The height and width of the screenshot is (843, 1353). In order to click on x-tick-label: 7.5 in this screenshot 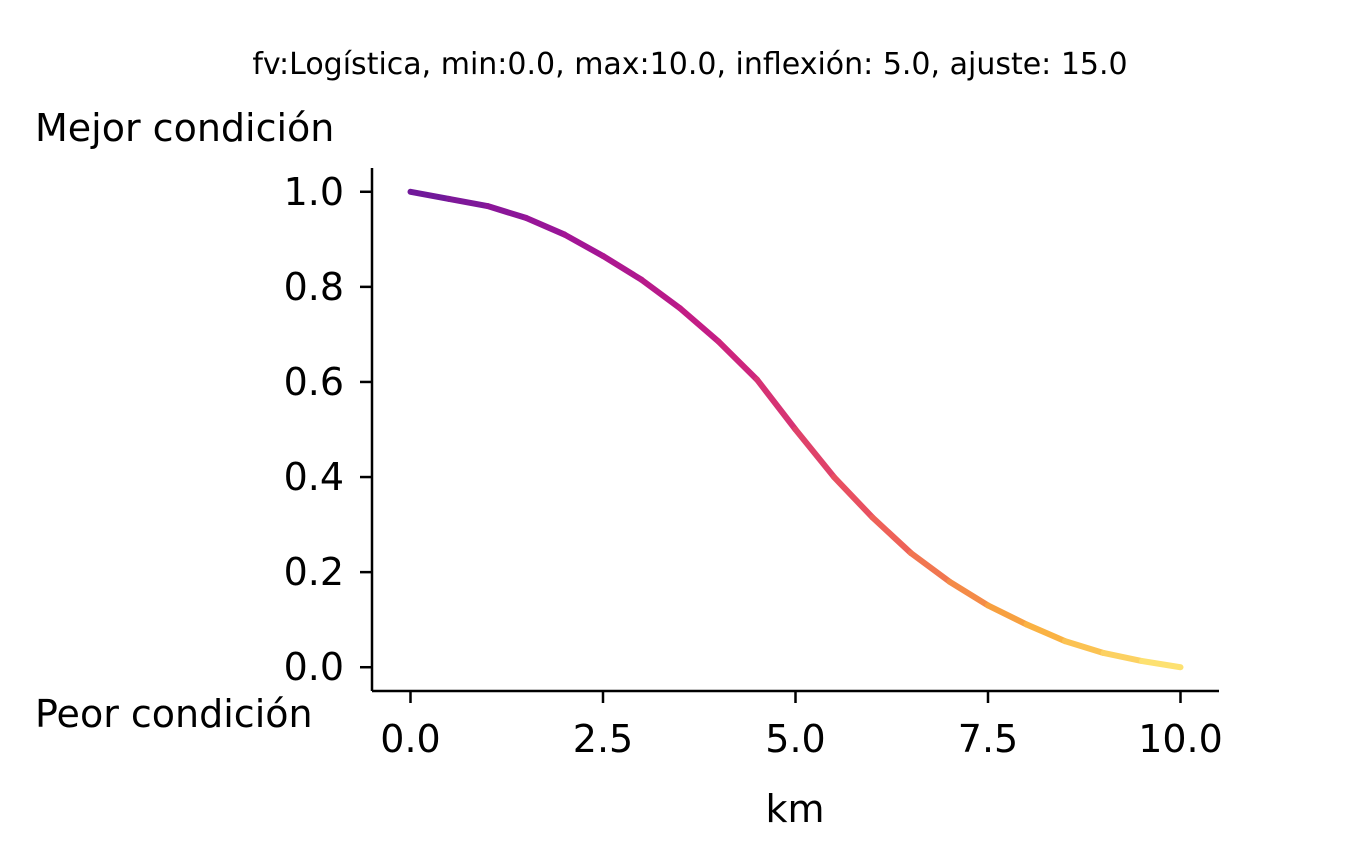, I will do `click(988, 739)`.